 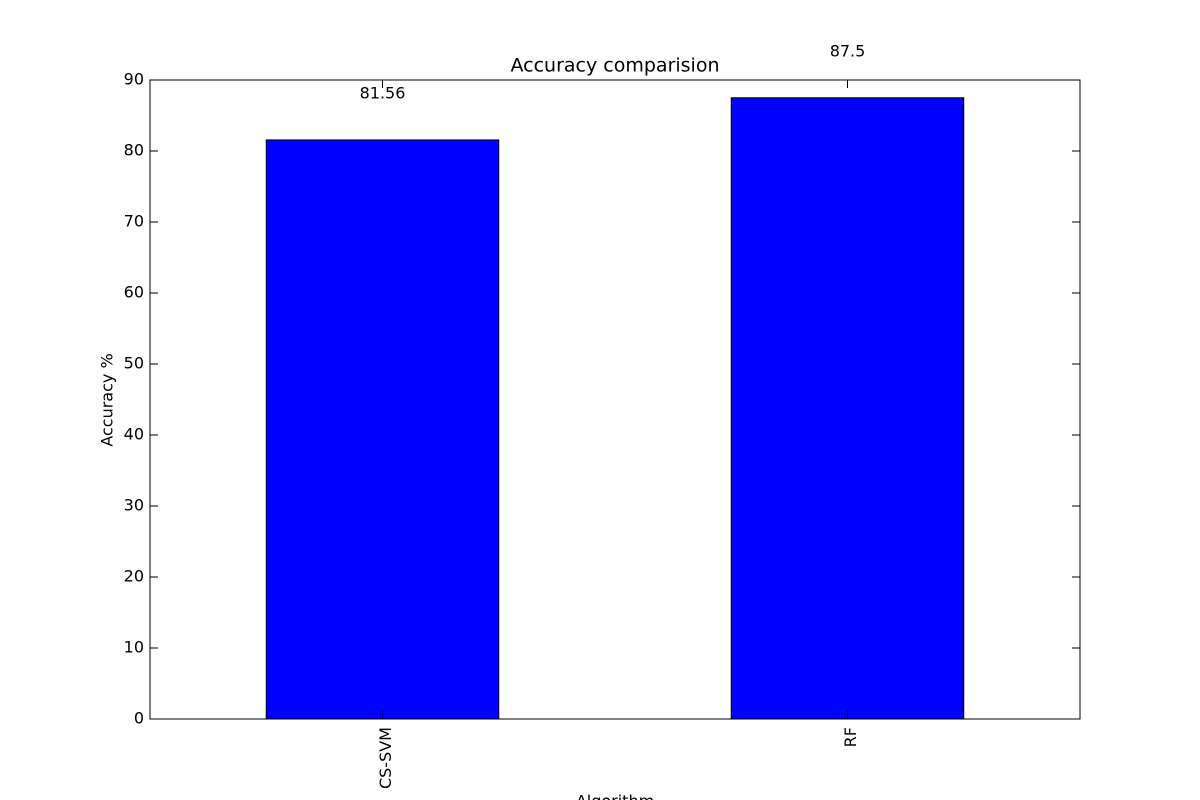 What do you see at coordinates (383, 92) in the screenshot?
I see `value-label: 81.56` at bounding box center [383, 92].